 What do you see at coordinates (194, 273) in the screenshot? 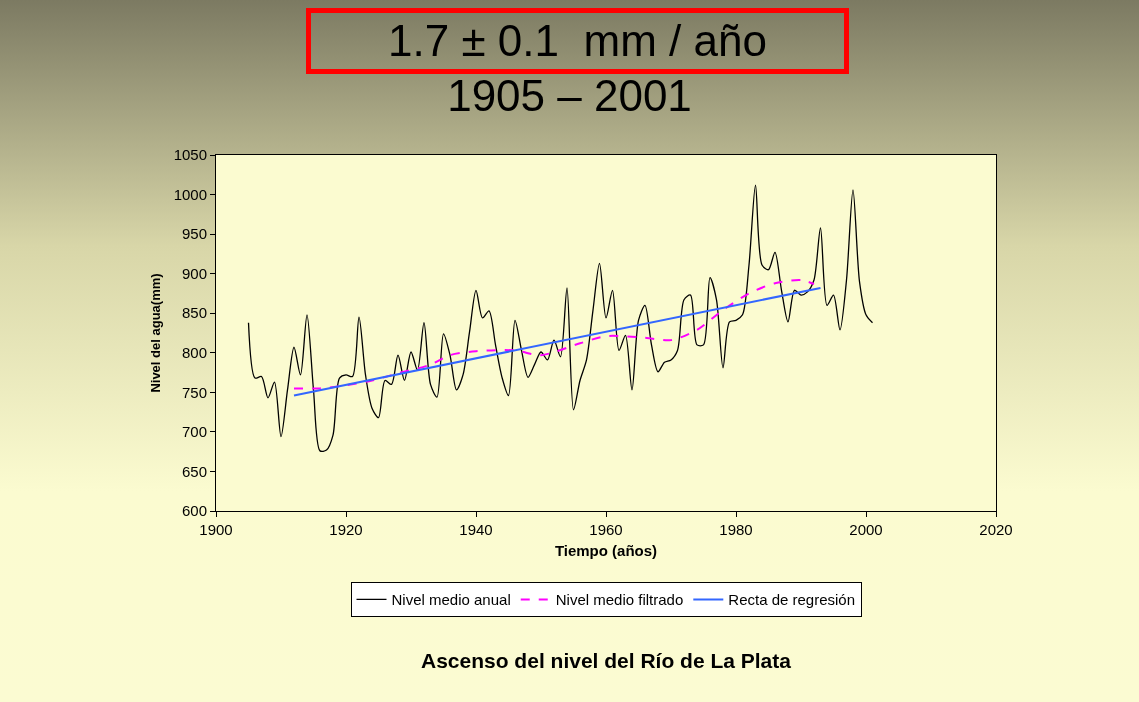
I see `y-tick-label: 900` at bounding box center [194, 273].